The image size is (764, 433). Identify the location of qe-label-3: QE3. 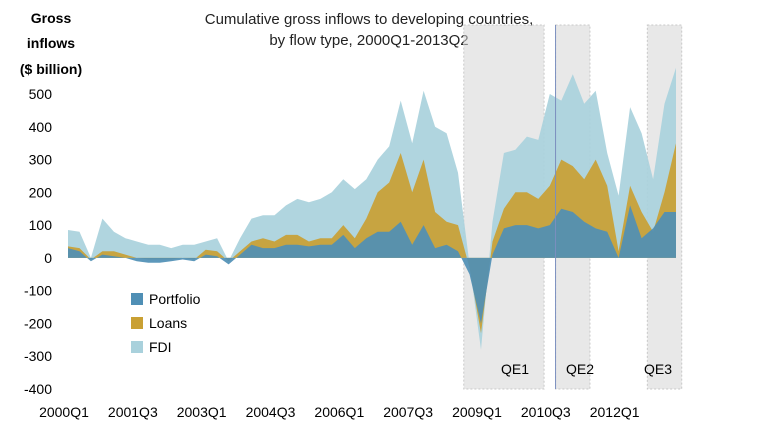
(658, 369).